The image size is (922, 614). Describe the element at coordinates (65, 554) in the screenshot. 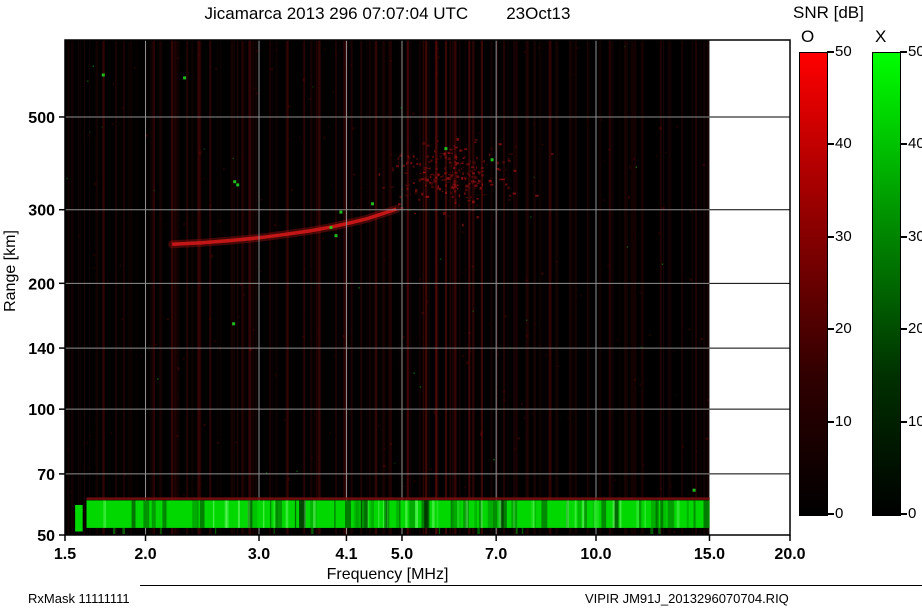

I see `x-tick-label: 1.5` at that location.